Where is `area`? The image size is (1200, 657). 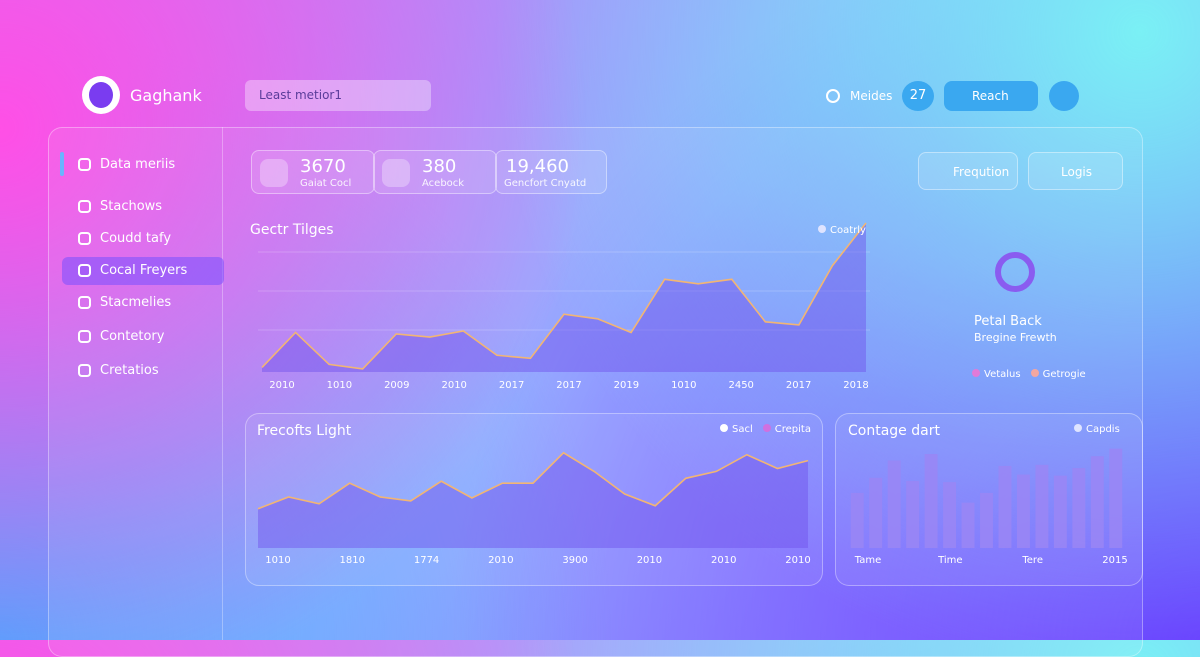
area is located at coordinates (533, 500).